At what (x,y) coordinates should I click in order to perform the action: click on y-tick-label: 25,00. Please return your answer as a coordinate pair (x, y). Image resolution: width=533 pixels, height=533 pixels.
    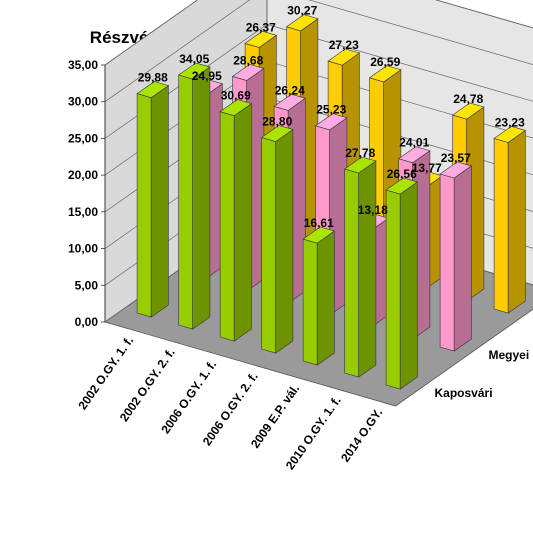
    Looking at the image, I should click on (83, 138).